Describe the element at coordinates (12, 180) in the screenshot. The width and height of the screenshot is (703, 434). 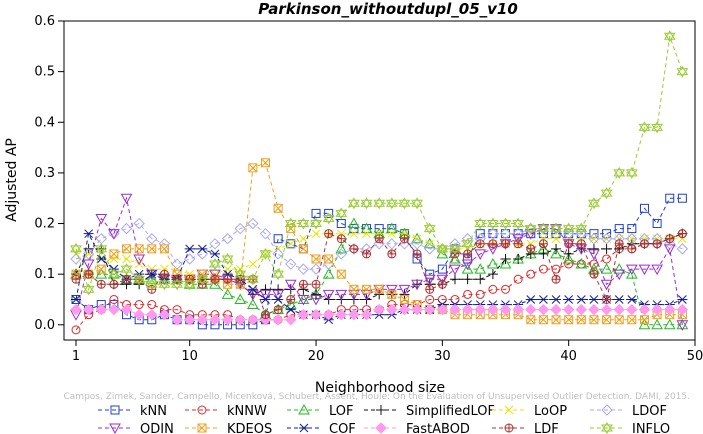
I see `y-axis-label: Adjusted AP` at that location.